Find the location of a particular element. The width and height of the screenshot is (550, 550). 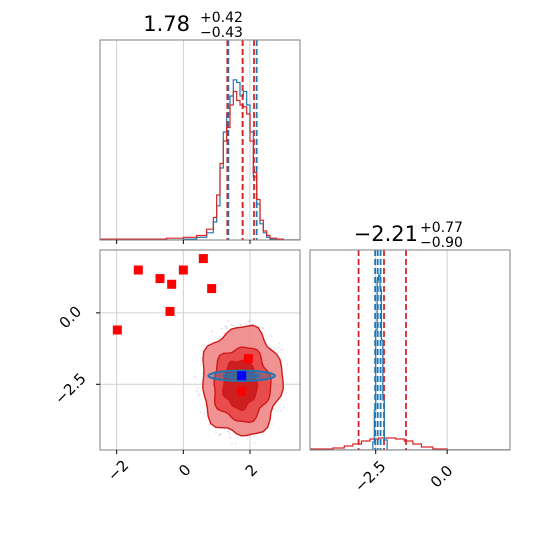

tick-label-y-1: −2.5 is located at coordinates (70, 389).